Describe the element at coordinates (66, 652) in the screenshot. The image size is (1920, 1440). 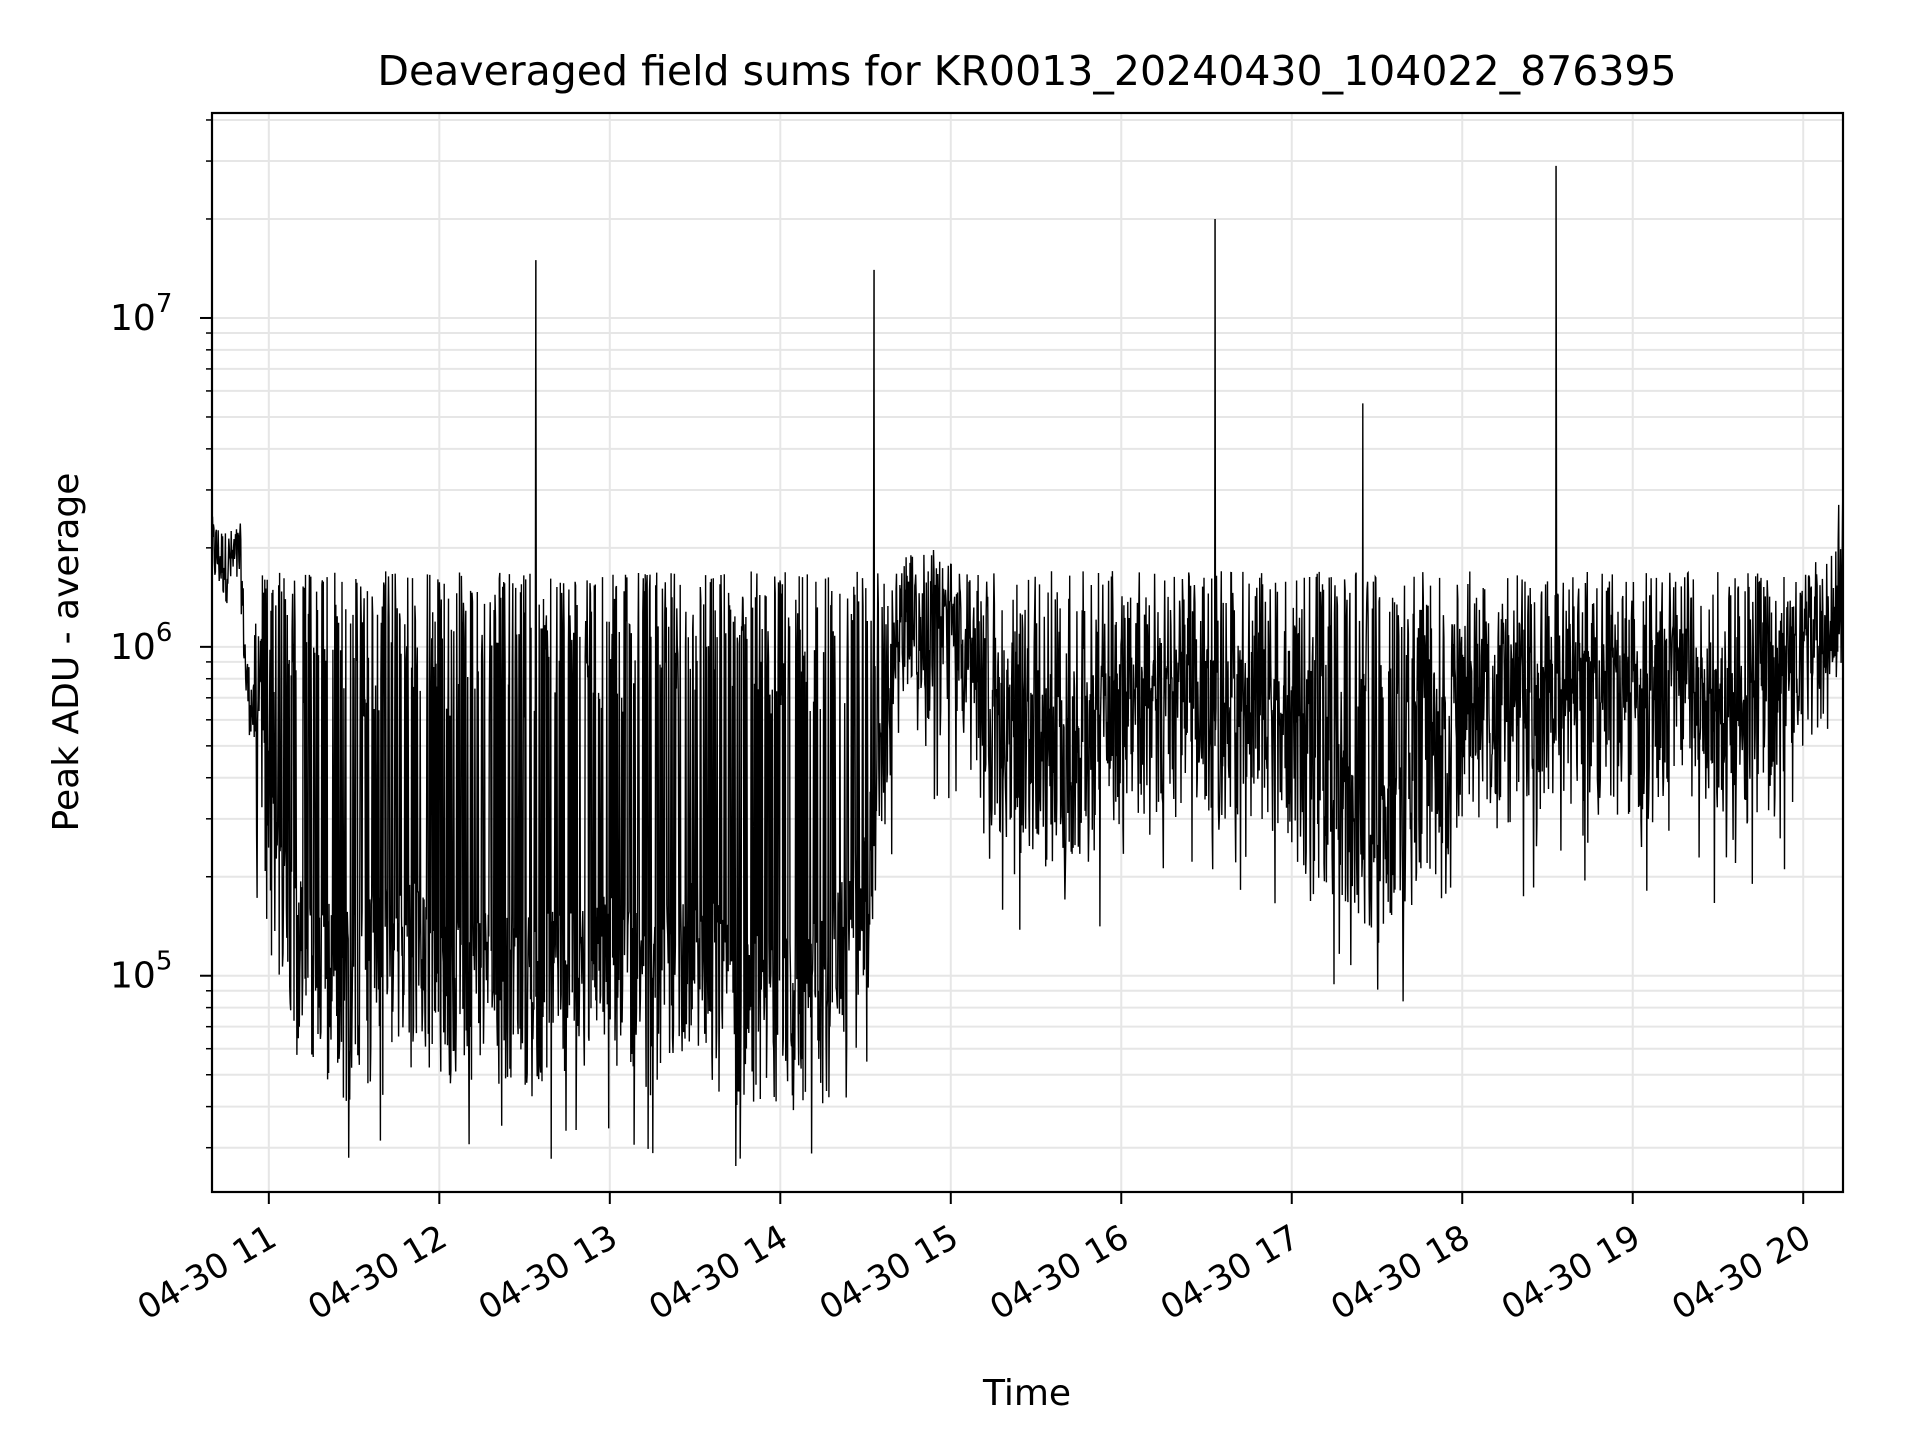
I see `y-axis-label: Peak ADU - average` at that location.